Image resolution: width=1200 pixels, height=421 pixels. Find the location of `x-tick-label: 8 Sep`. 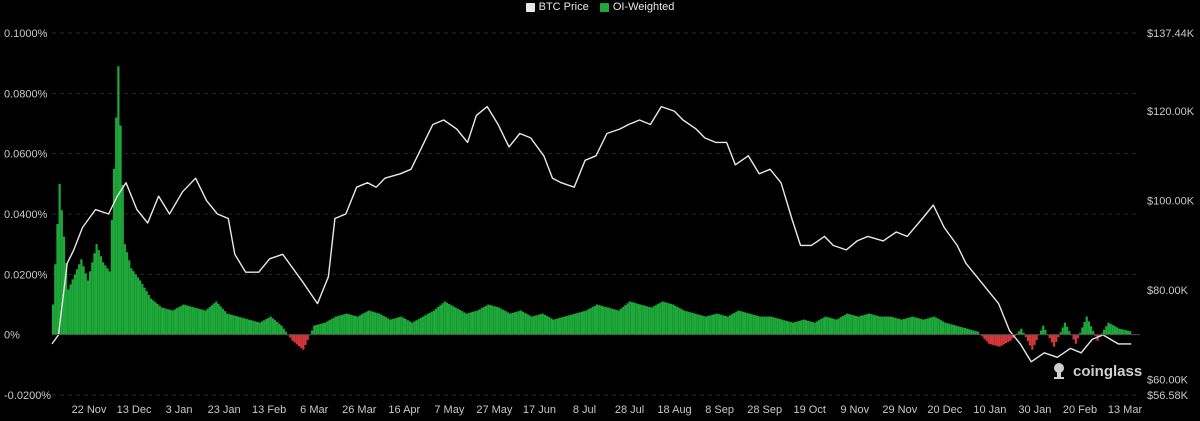

x-tick-label: 8 Sep is located at coordinates (719, 410).